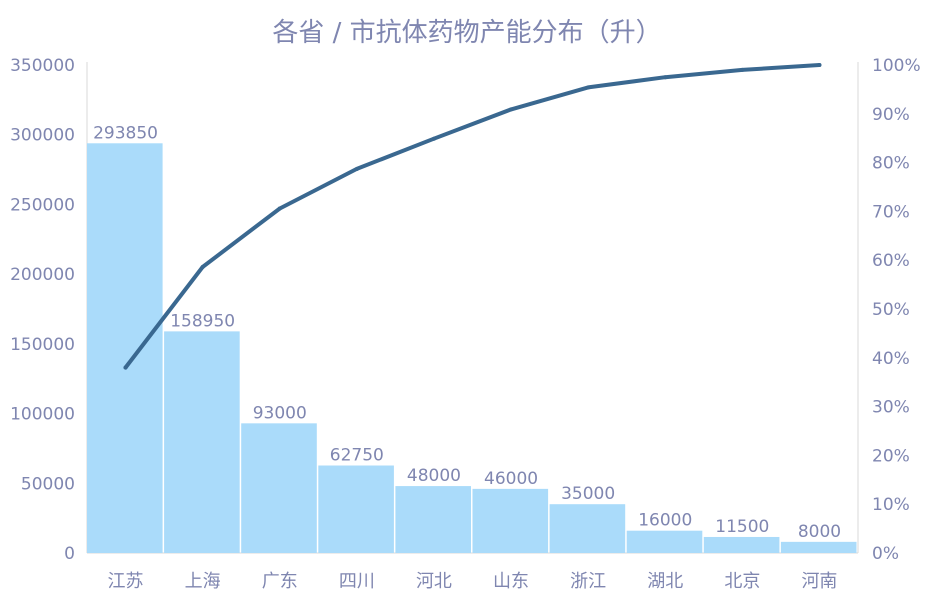  What do you see at coordinates (203, 581) in the screenshot?
I see `x-tick-label-2: 上海` at bounding box center [203, 581].